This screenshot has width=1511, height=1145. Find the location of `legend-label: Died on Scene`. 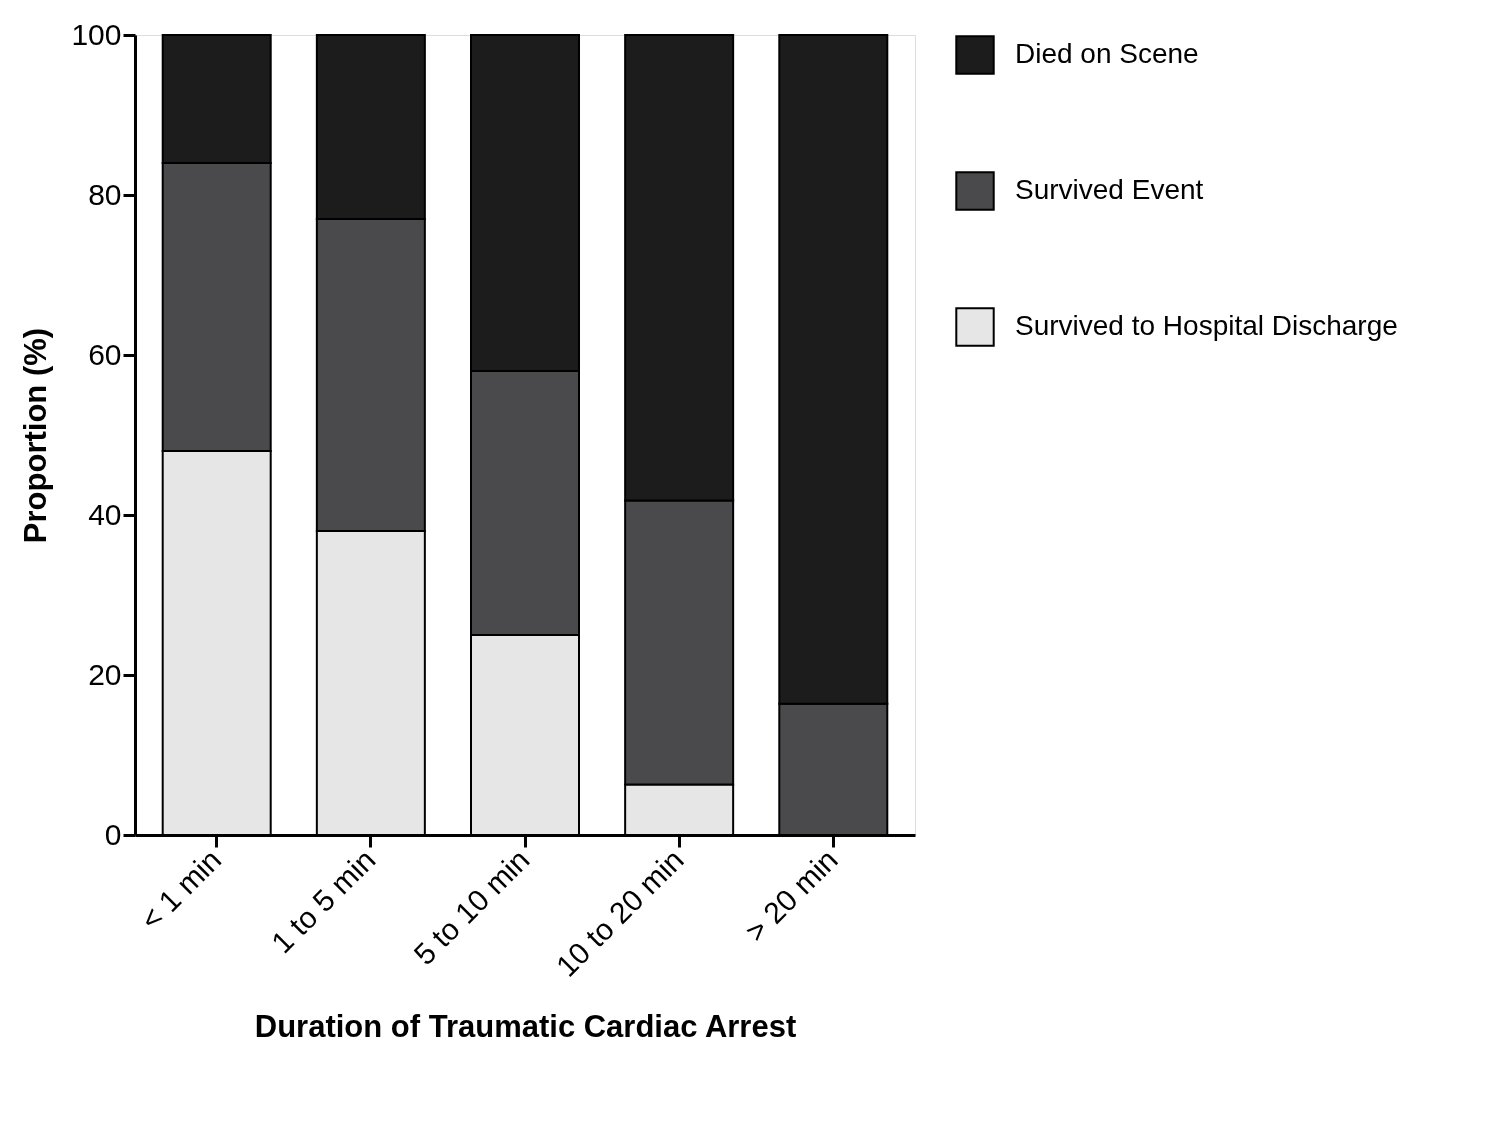

legend-label: Died on Scene is located at coordinates (1107, 53).